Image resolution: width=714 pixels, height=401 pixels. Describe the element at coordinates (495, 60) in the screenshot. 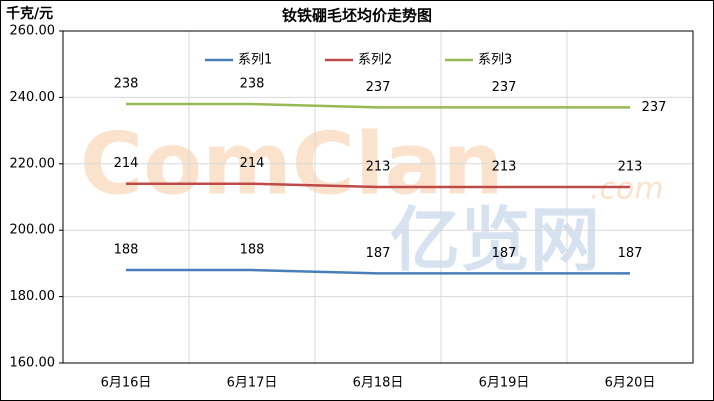

I see `legend-label: 系列3` at that location.